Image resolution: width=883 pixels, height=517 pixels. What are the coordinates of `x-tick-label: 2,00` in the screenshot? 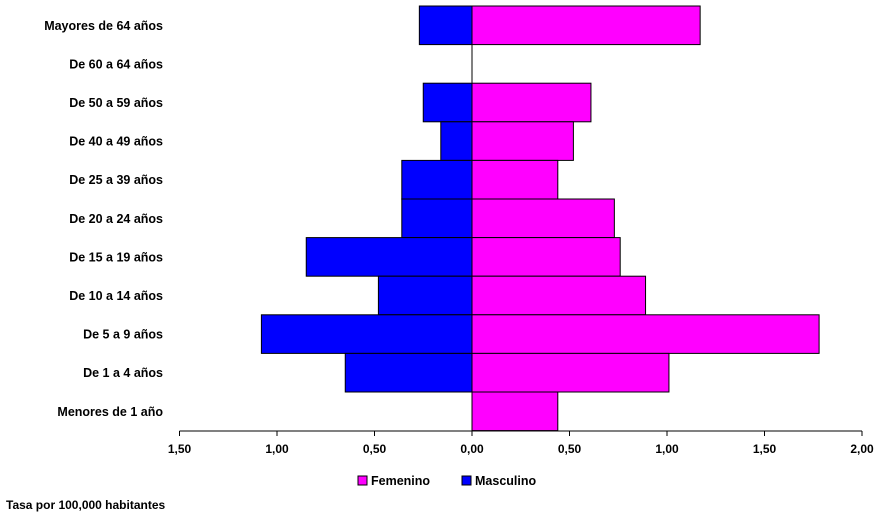 It's located at (862, 449).